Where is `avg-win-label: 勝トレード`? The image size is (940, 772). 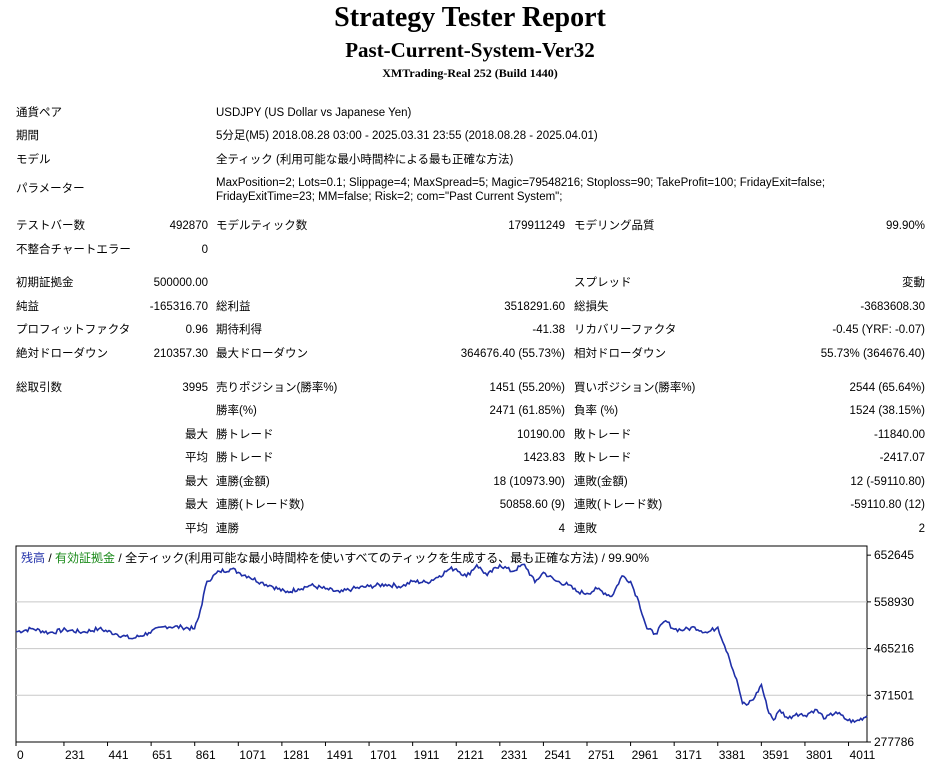
avg-win-label: 勝トレード is located at coordinates (245, 458).